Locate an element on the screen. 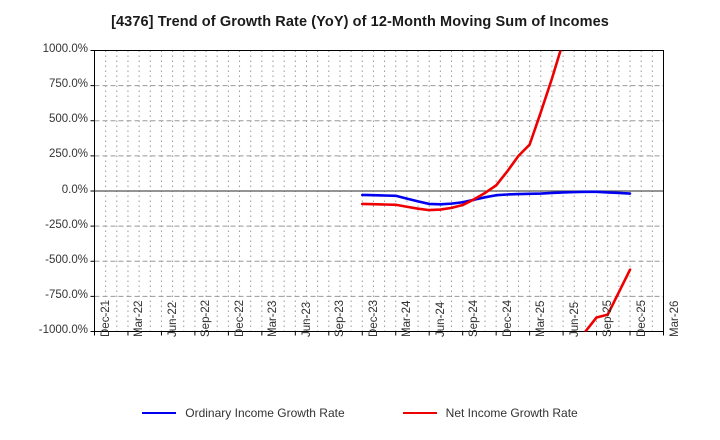 This screenshot has height=440, width=720. y-axis-tick-label: 250.0% is located at coordinates (68, 154).